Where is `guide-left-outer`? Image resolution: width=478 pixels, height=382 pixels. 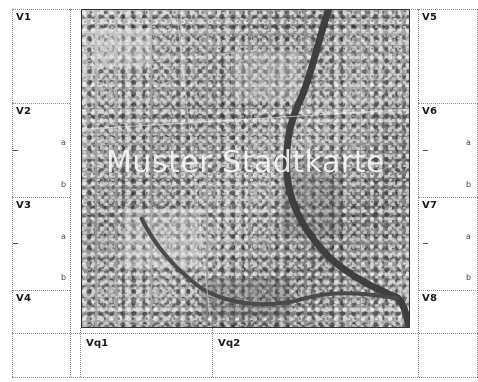 guide-left-outer is located at coordinates (12, 193).